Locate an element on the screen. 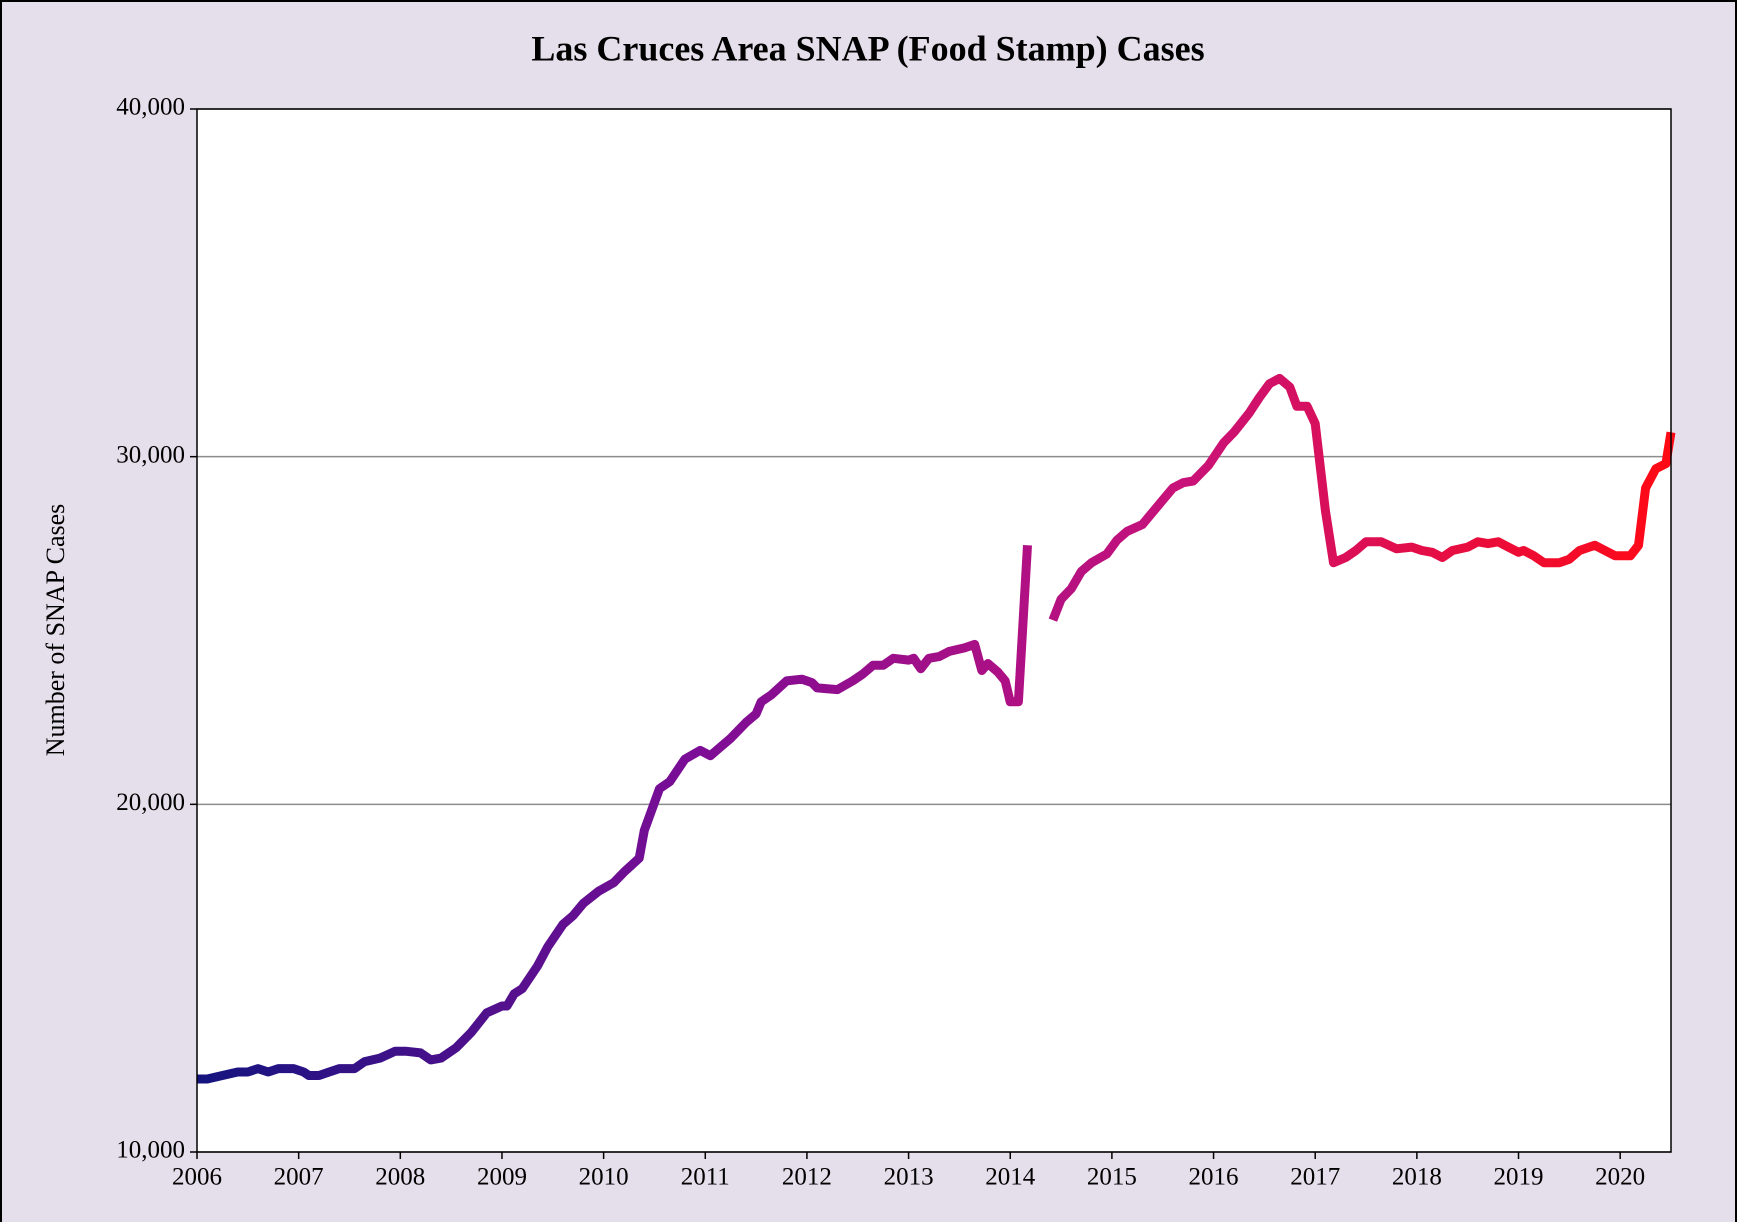  x-tick-label: 2009 is located at coordinates (502, 1177).